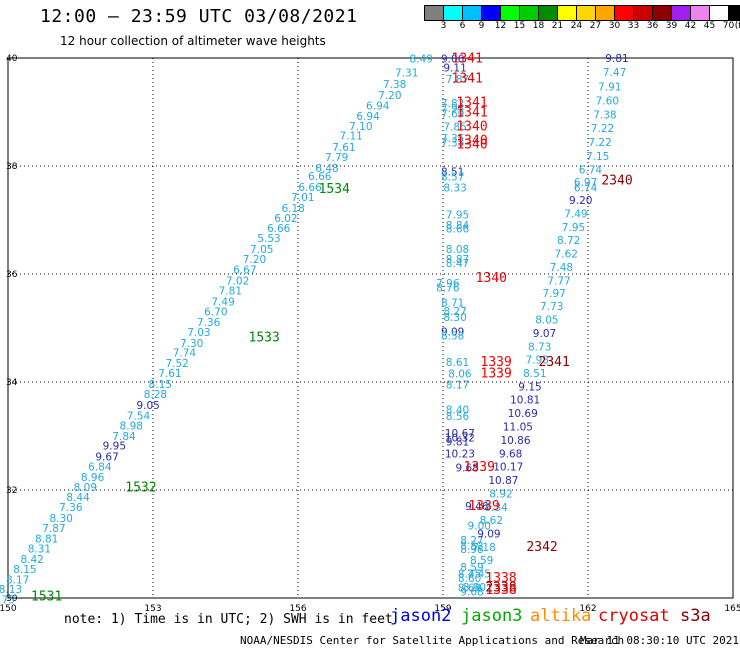  I want to click on swh-value-label: 8.31, so click(39, 550).